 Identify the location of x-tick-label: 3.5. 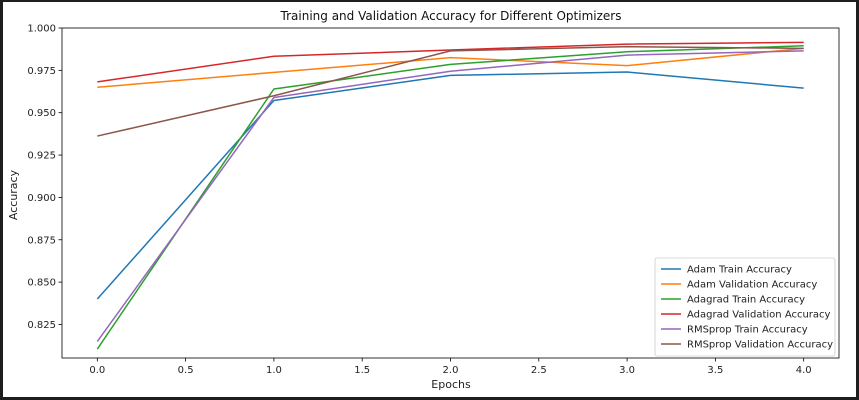
(715, 370).